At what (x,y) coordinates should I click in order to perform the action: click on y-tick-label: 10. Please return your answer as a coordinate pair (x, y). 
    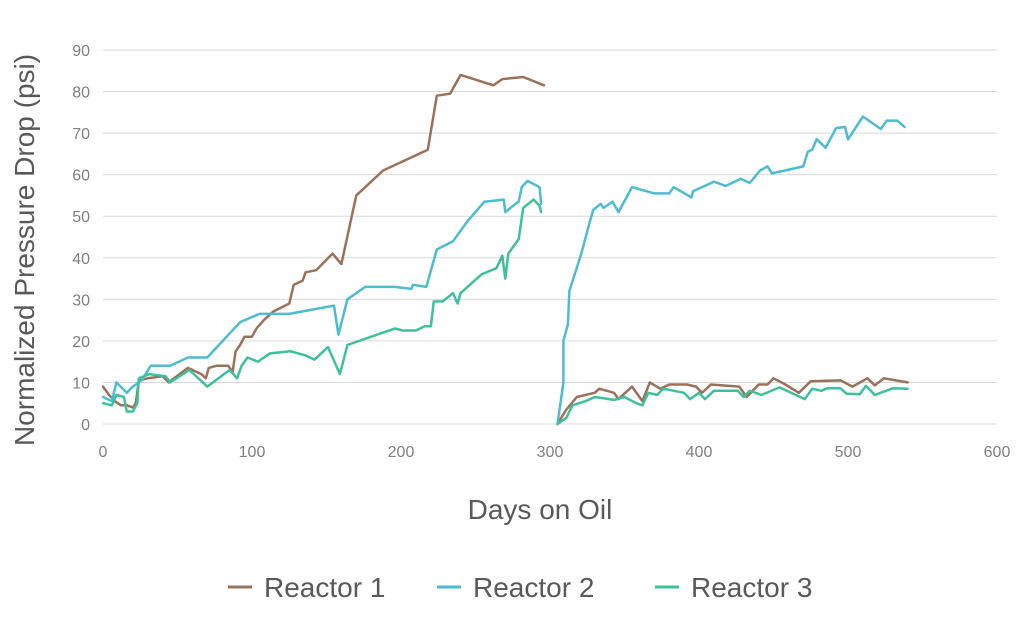
    Looking at the image, I should click on (81, 383).